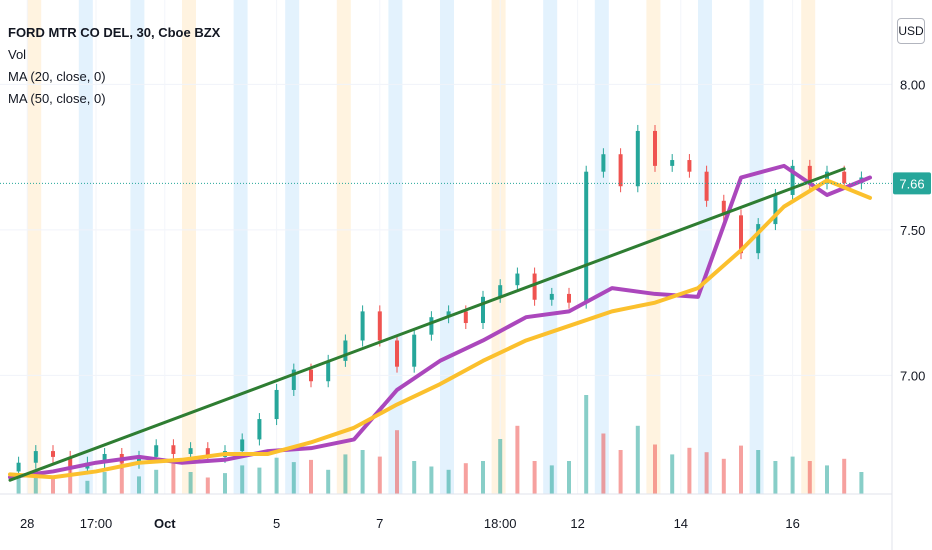  Describe the element at coordinates (17, 54) in the screenshot. I see `legend-vol: Vol` at that location.